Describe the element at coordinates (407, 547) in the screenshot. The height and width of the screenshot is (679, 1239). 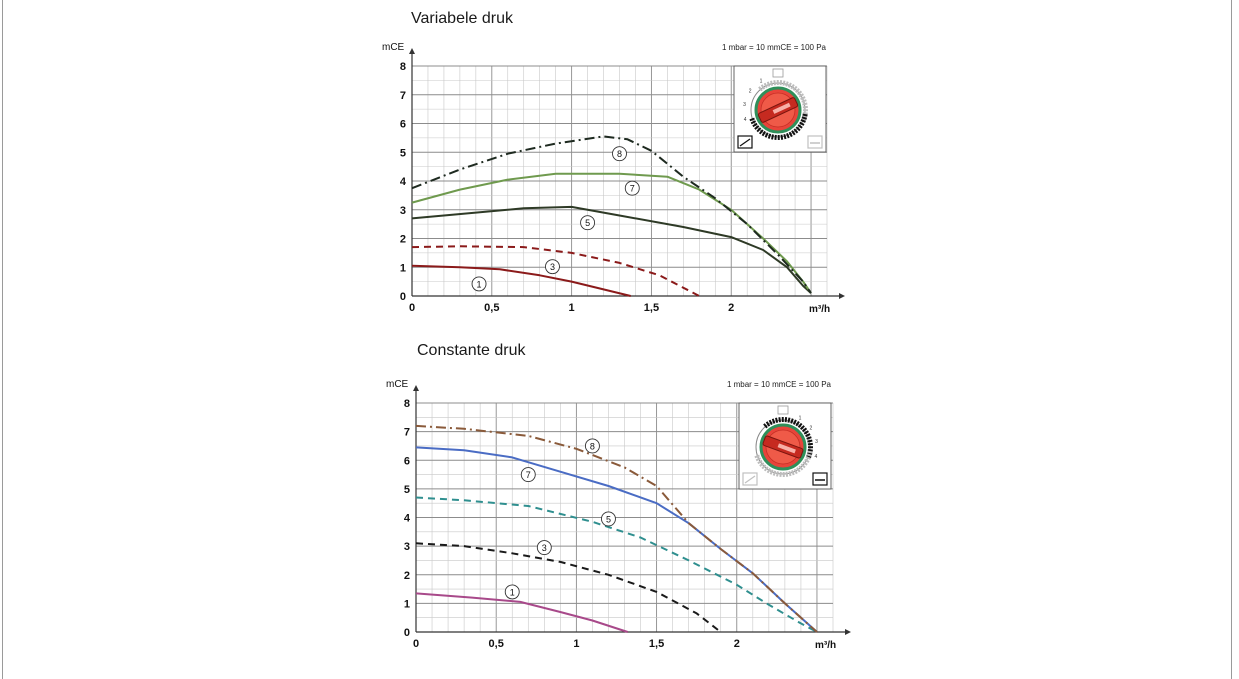
I see `y-tick-label: 3` at that location.